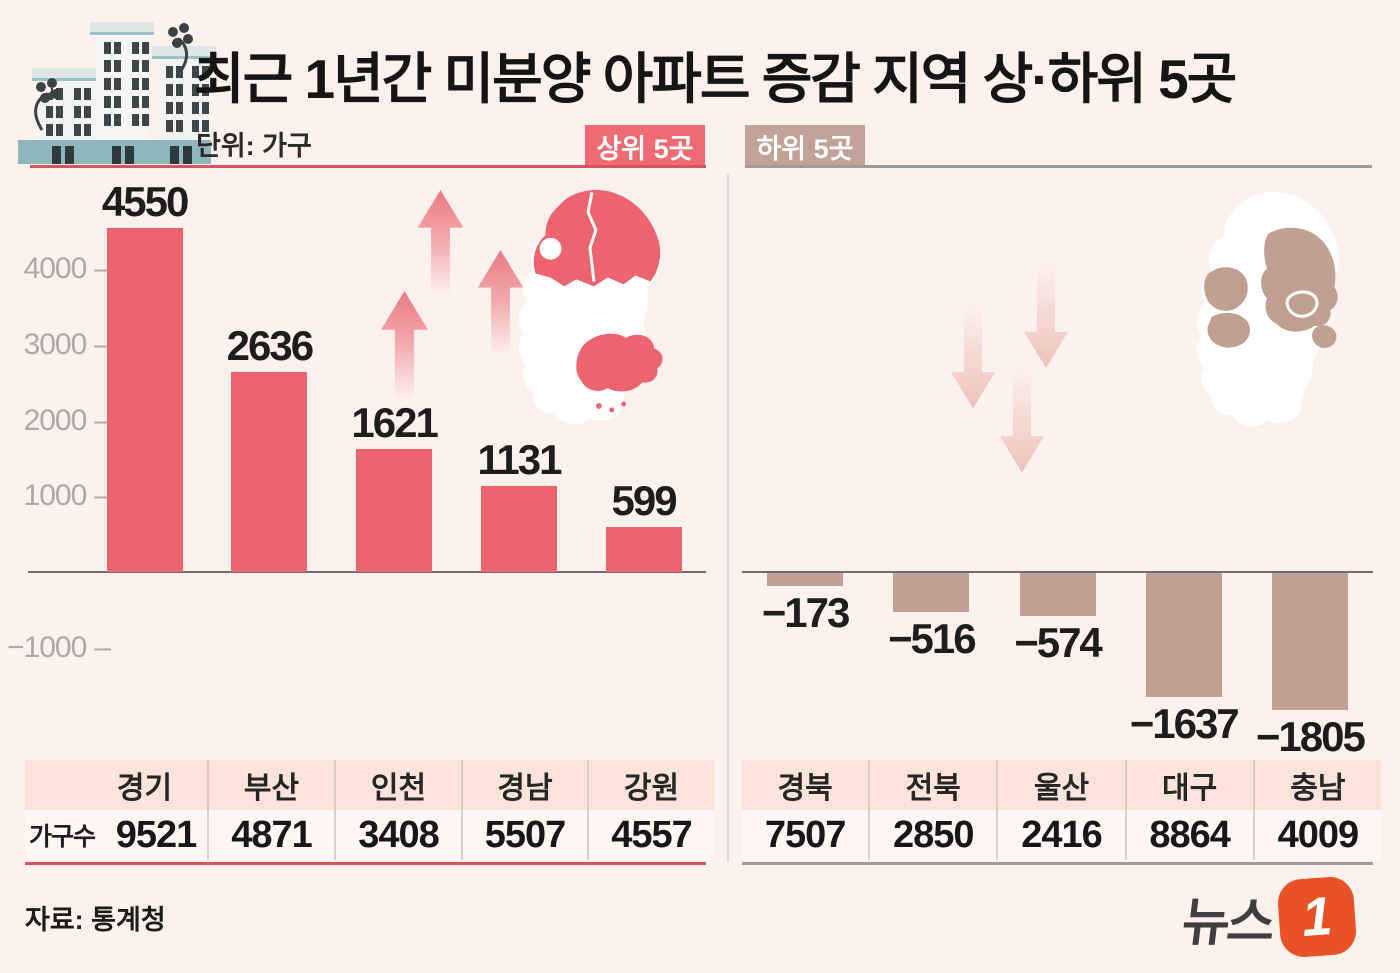 The width and height of the screenshot is (1400, 973). I want to click on table-column-울산: 울산 2416, so click(1060, 810).